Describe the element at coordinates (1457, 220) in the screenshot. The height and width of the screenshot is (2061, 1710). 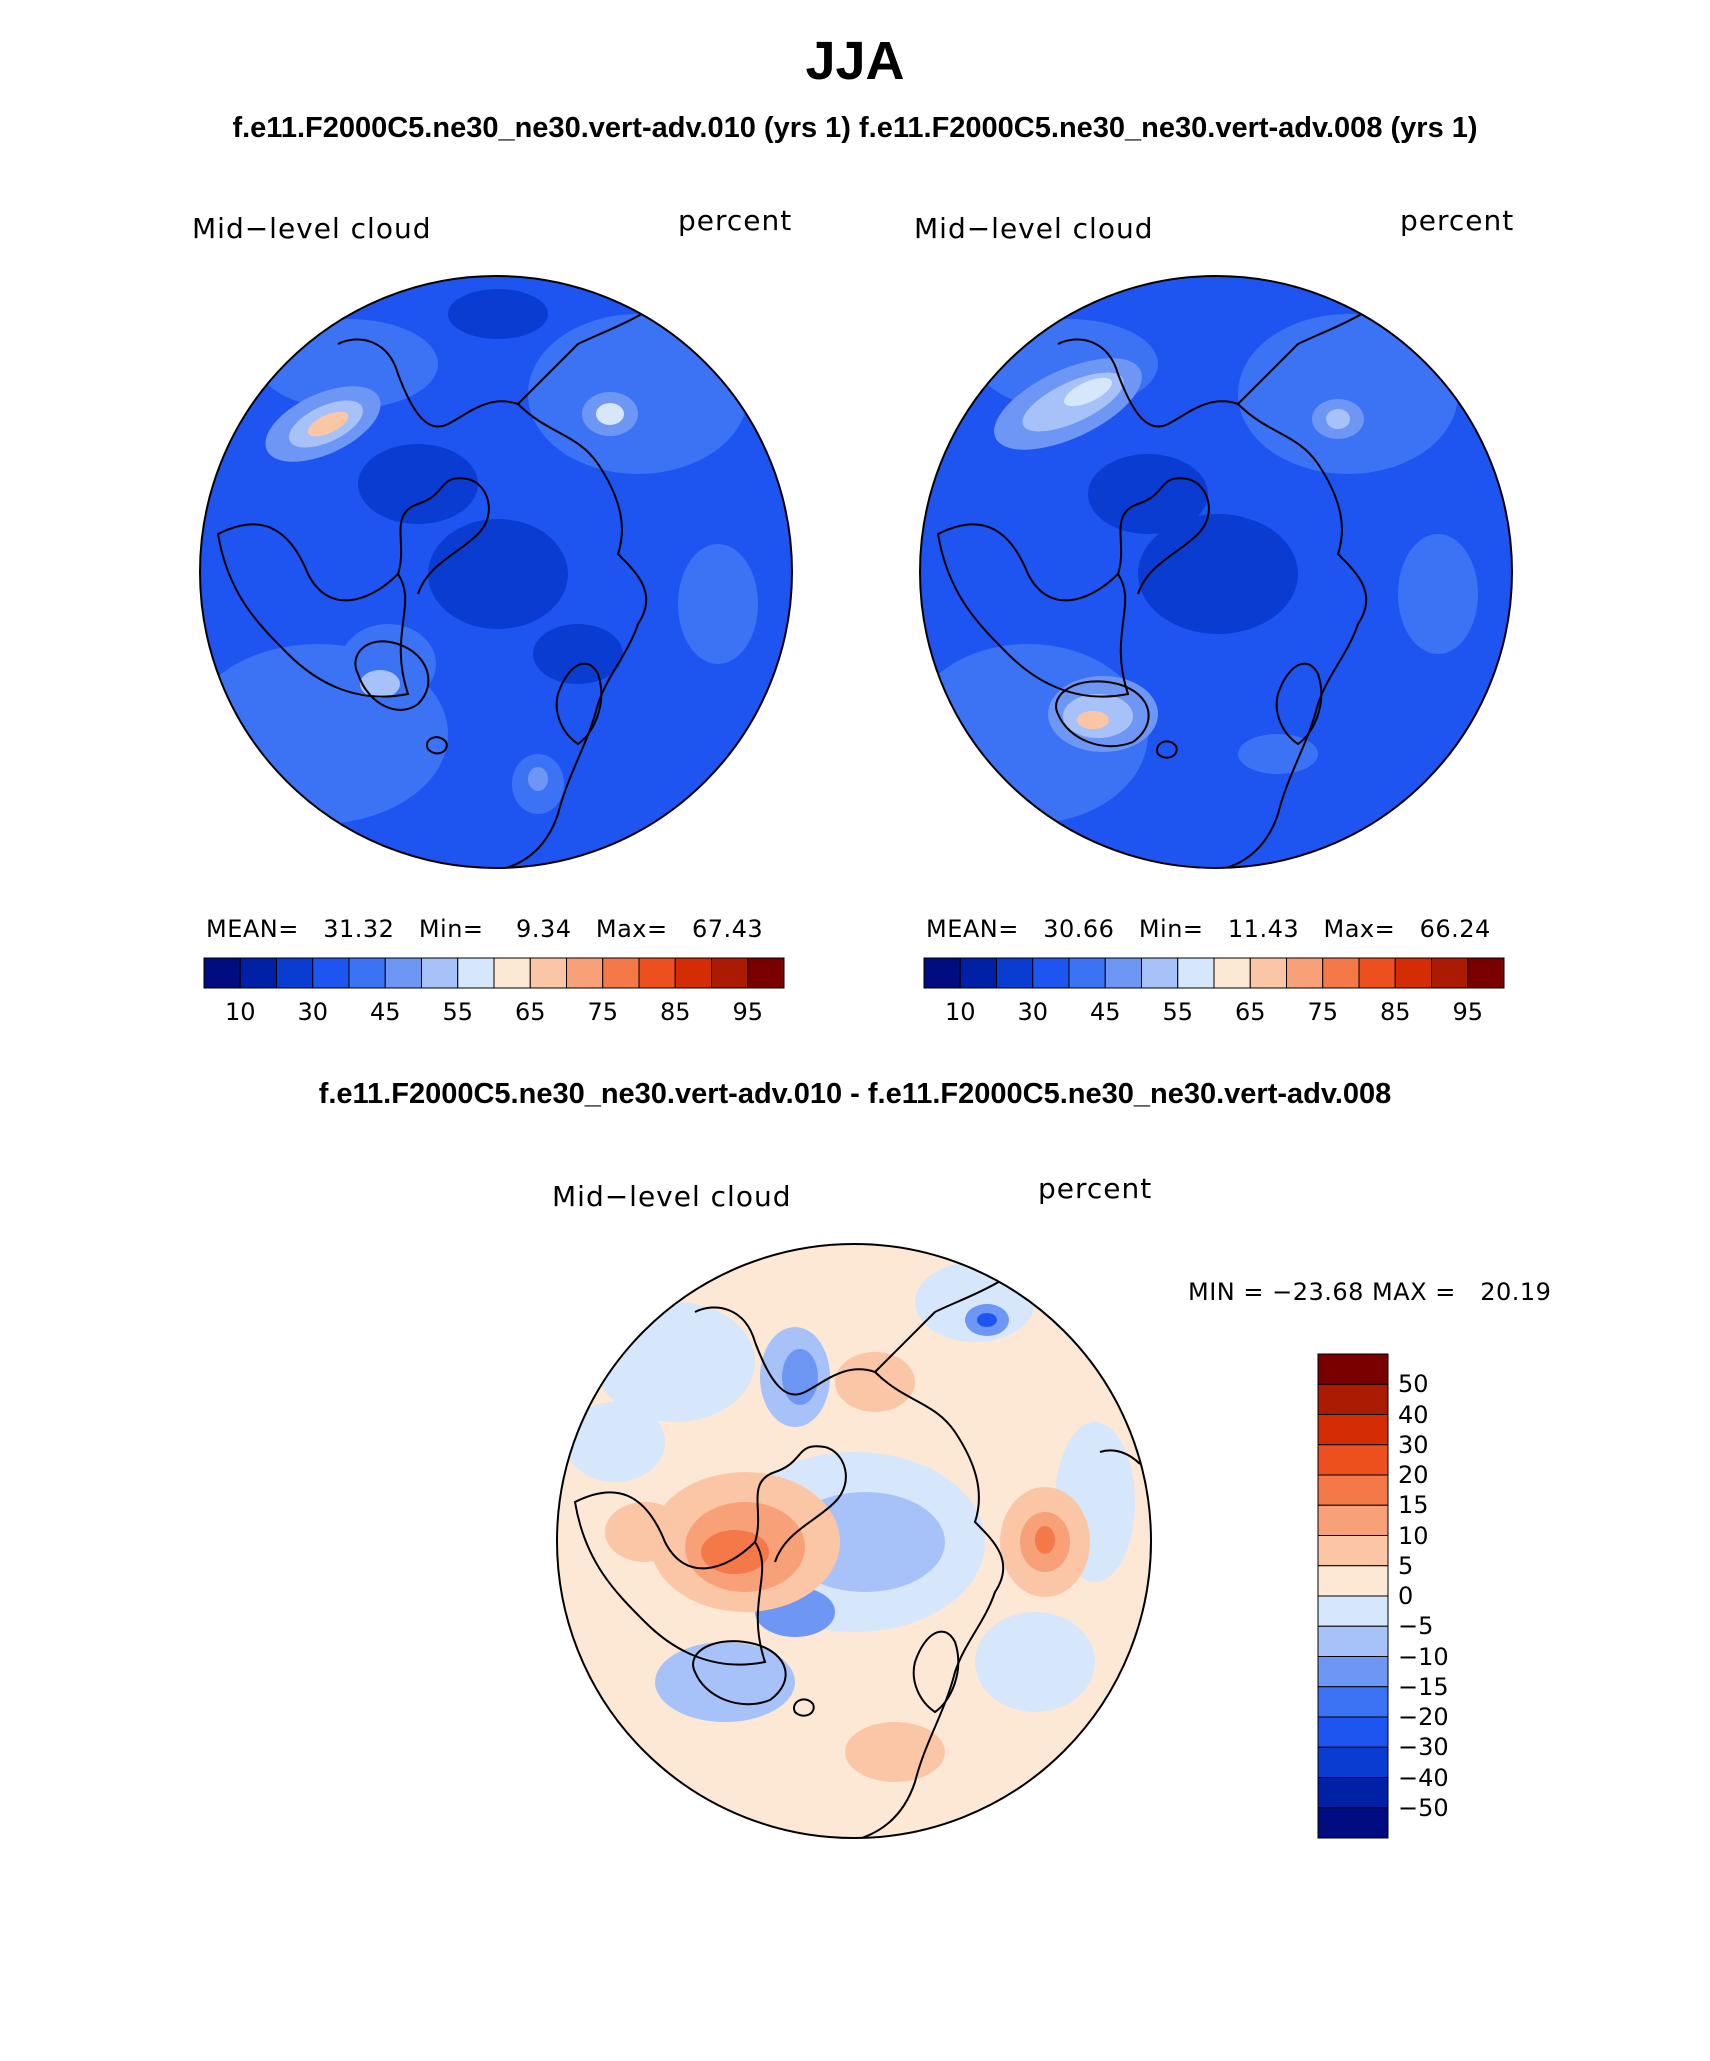
I see `panel2-units-label: percent` at that location.